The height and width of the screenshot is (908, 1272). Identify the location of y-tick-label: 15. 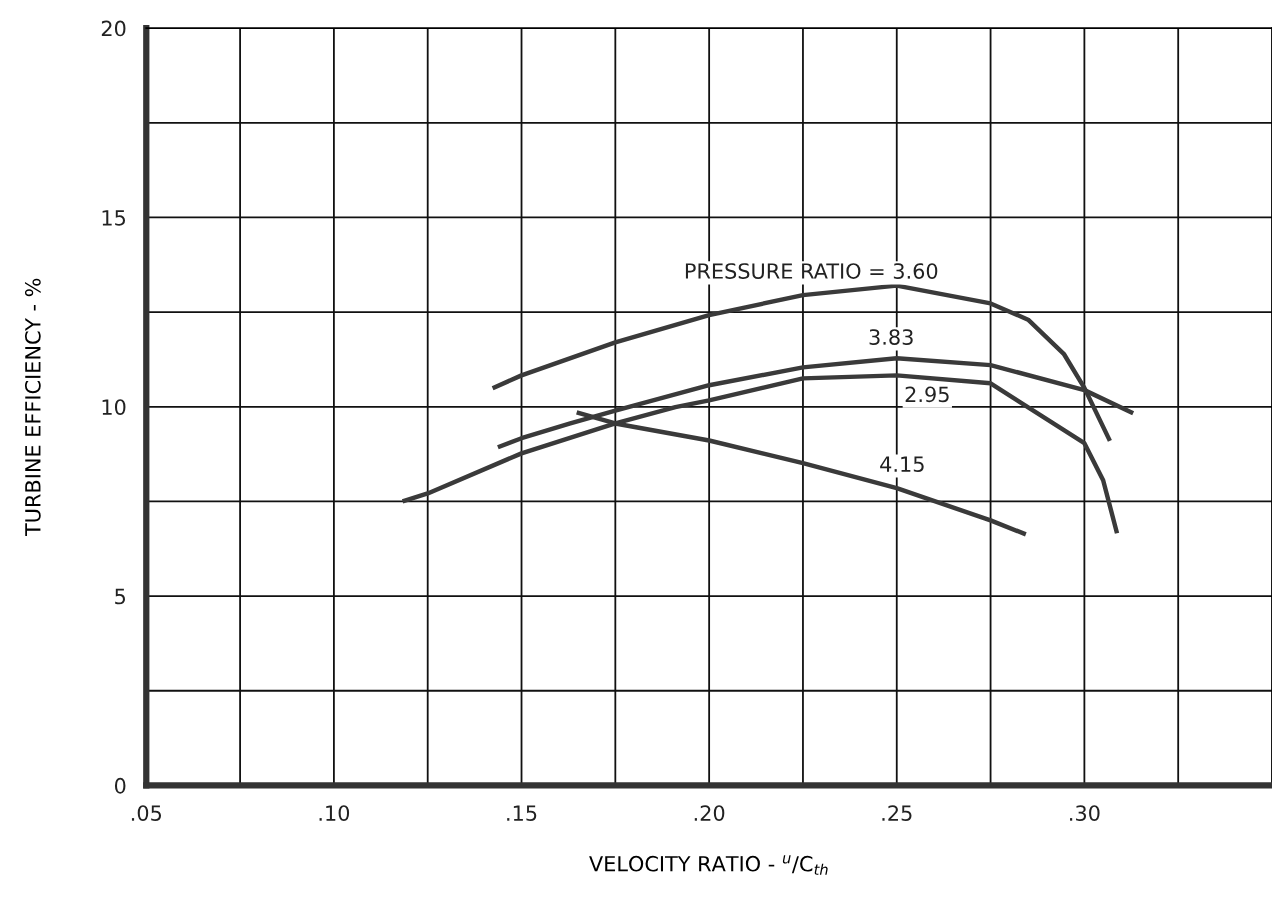
(114, 218).